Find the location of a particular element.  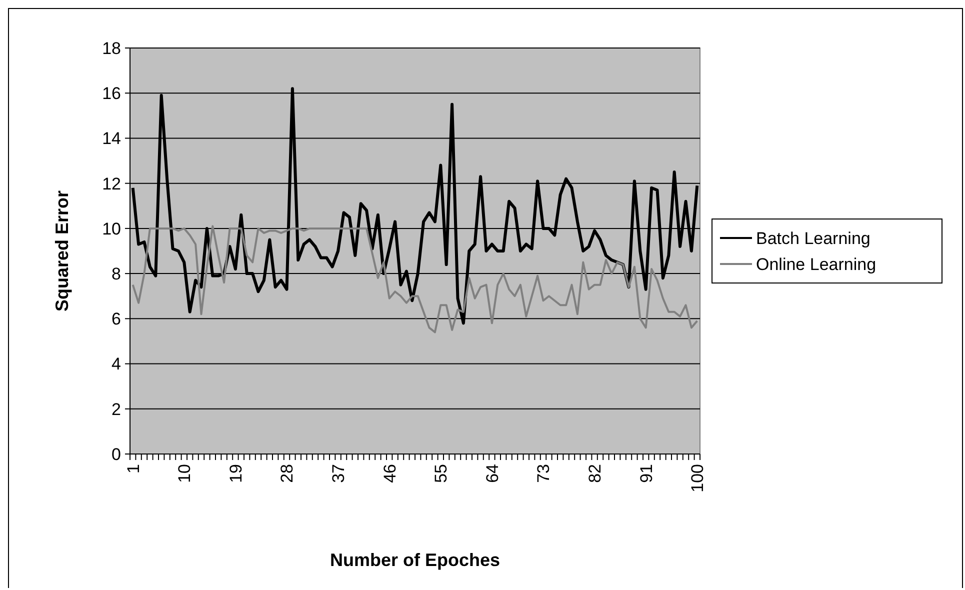

x-tick-label: 82 is located at coordinates (595, 473).